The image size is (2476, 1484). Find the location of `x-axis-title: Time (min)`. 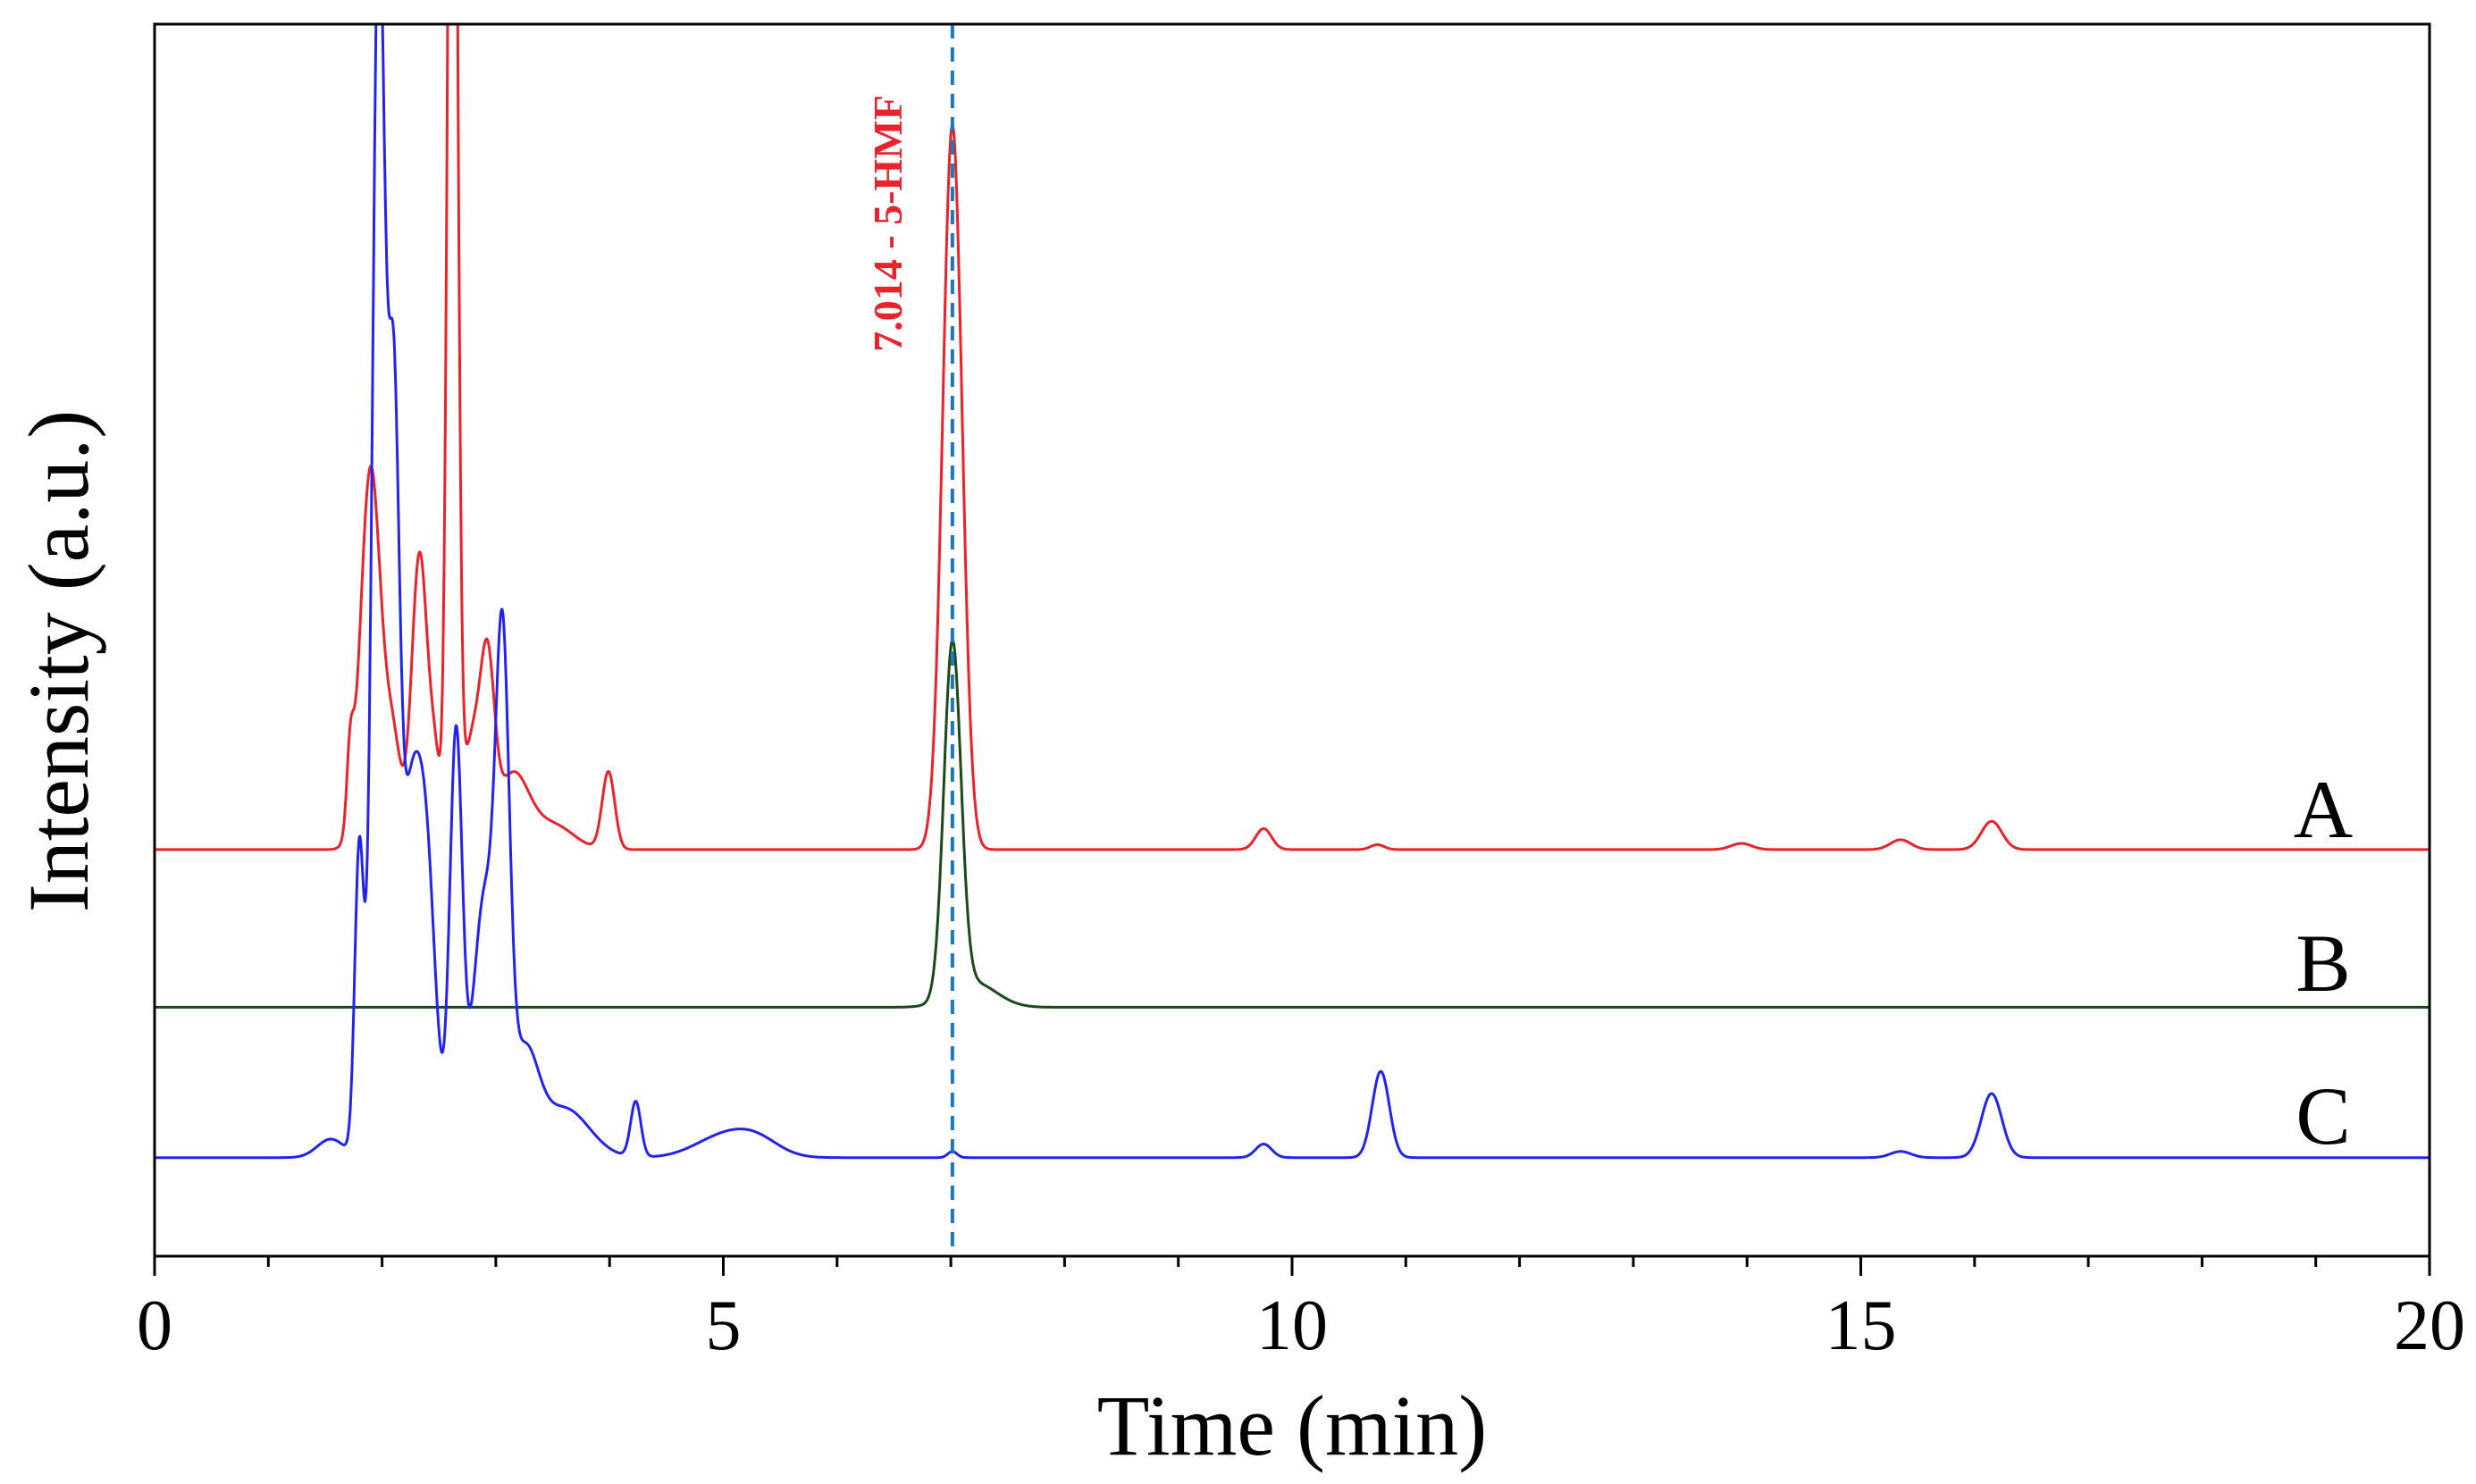

x-axis-title: Time (min) is located at coordinates (1292, 1426).